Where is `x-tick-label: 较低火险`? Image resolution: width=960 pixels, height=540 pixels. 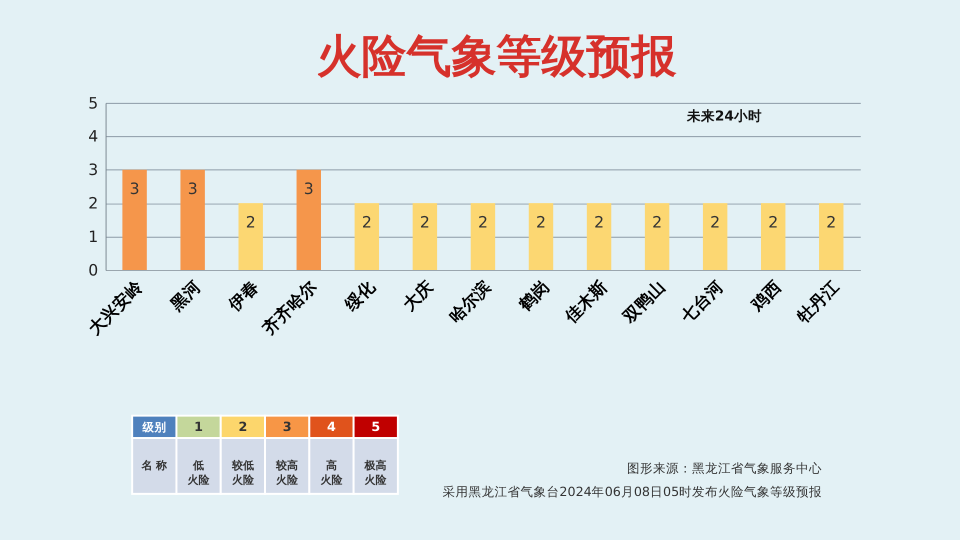 x-tick-label: 较低火险 is located at coordinates (242, 472).